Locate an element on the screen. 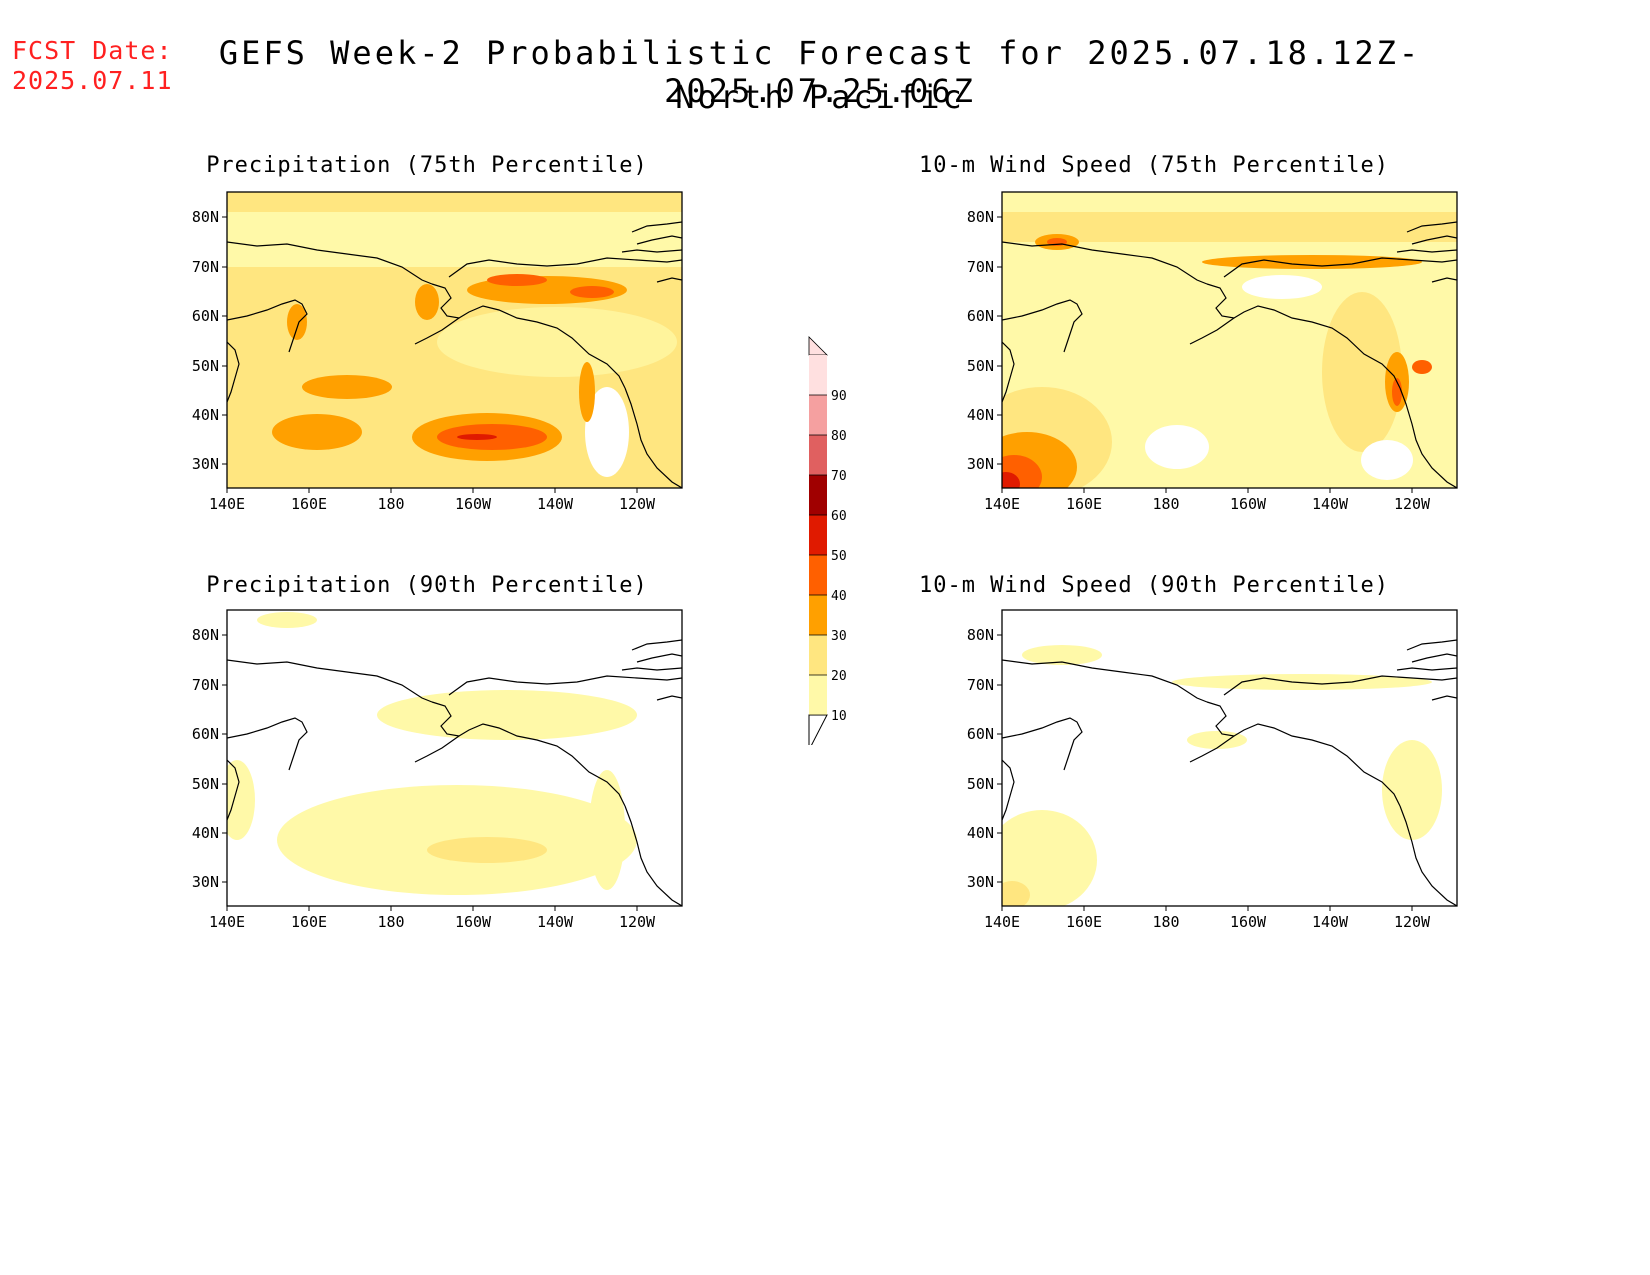 The image size is (1650, 1275). colorbar-label: 10 is located at coordinates (839, 716).